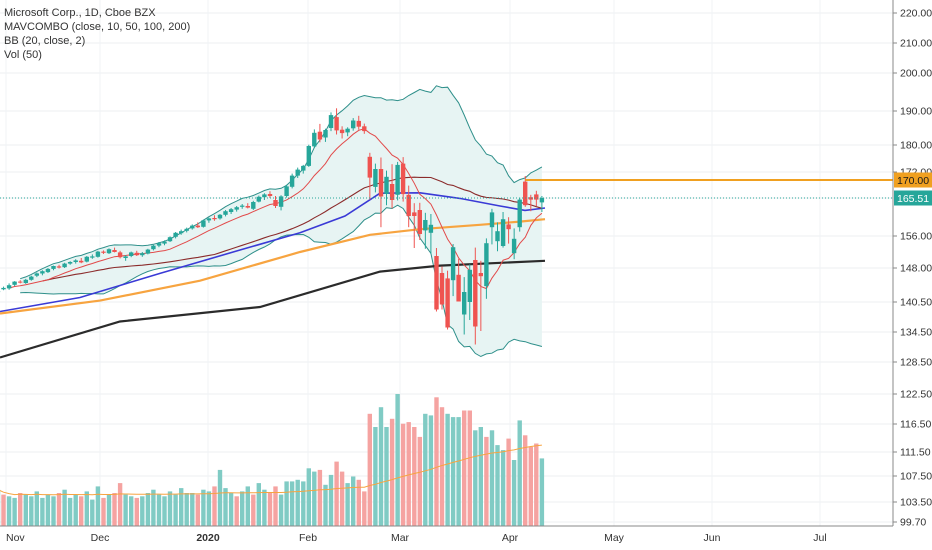 The width and height of the screenshot is (932, 550). I want to click on price-lines, so click(446, 189).